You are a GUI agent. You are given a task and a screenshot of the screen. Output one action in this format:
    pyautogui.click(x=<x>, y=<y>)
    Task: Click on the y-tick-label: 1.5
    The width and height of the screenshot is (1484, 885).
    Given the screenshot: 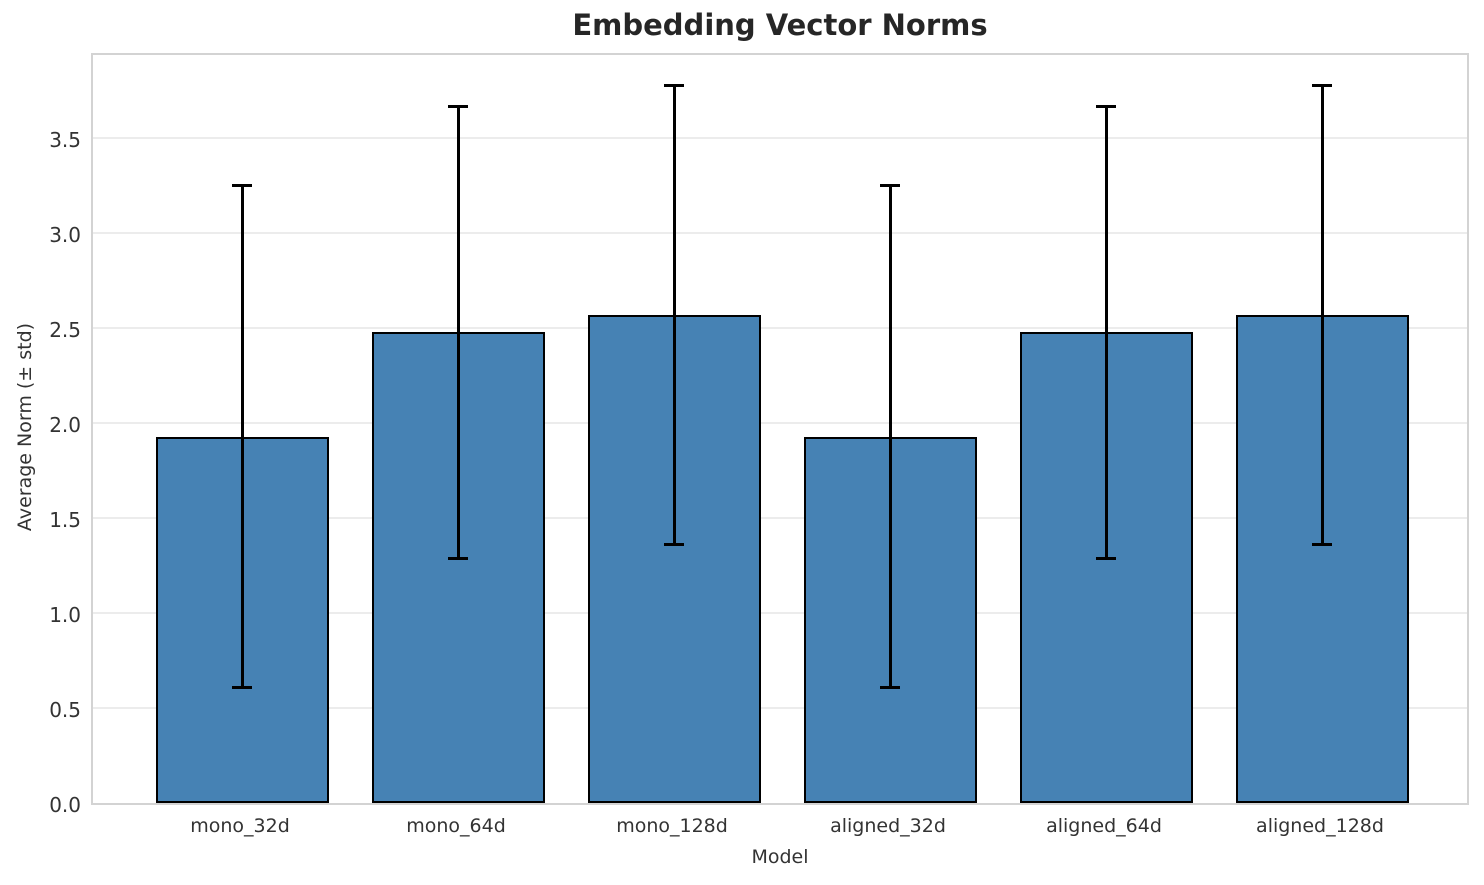 What is the action you would take?
    pyautogui.click(x=65, y=520)
    